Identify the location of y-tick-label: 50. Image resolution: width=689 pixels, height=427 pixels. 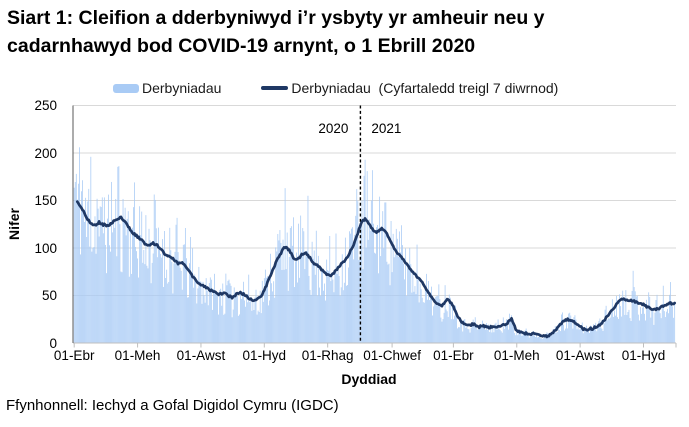
(49, 295).